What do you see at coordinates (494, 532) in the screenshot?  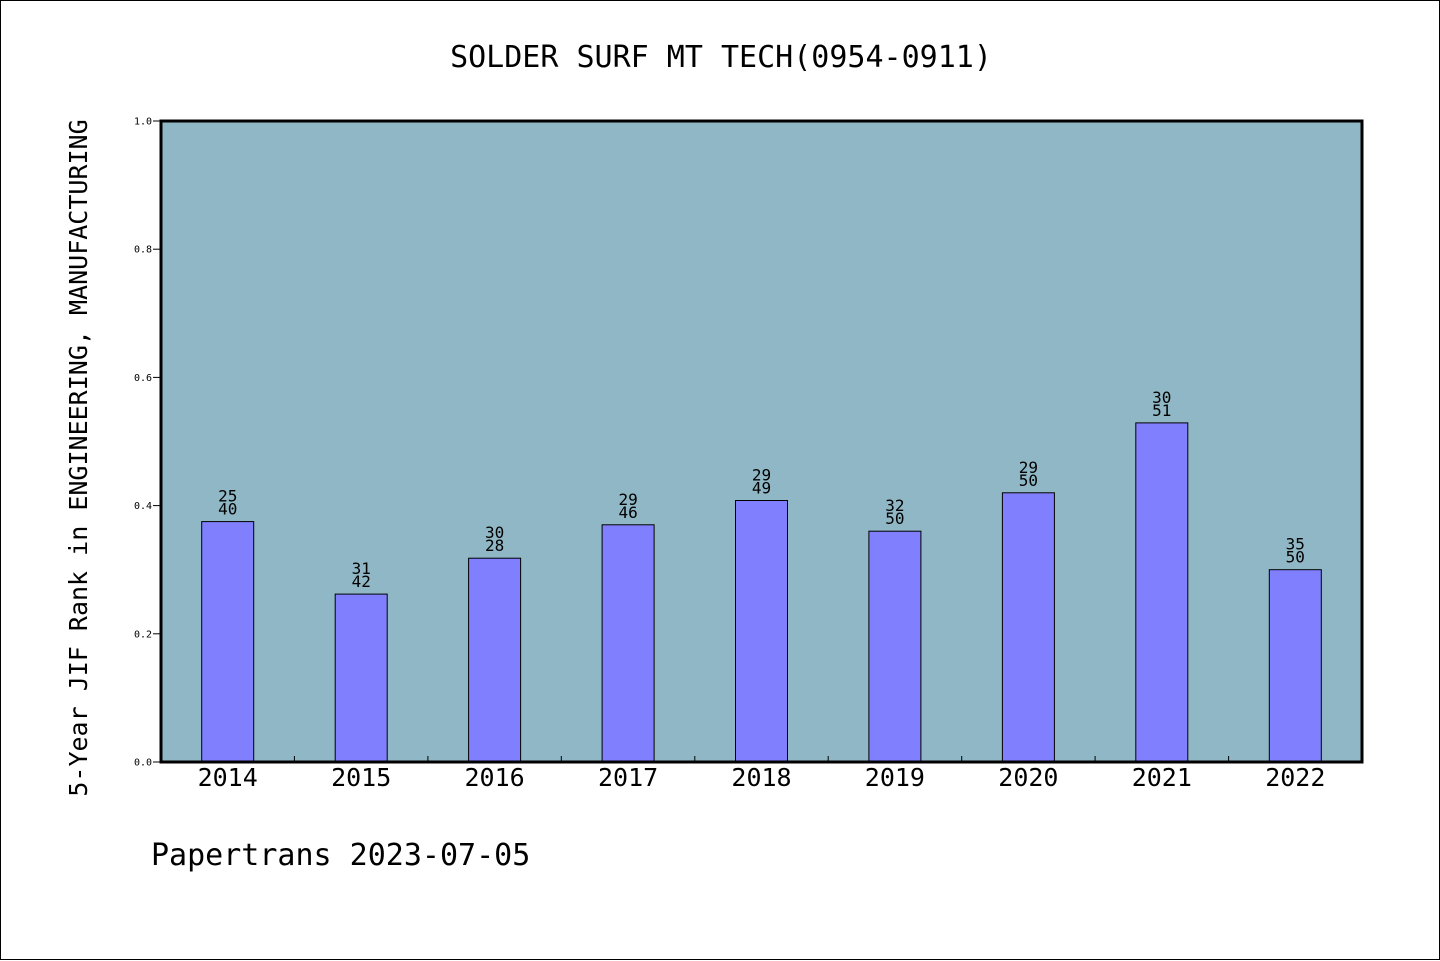 I see `bar-label-top-2016: 30` at bounding box center [494, 532].